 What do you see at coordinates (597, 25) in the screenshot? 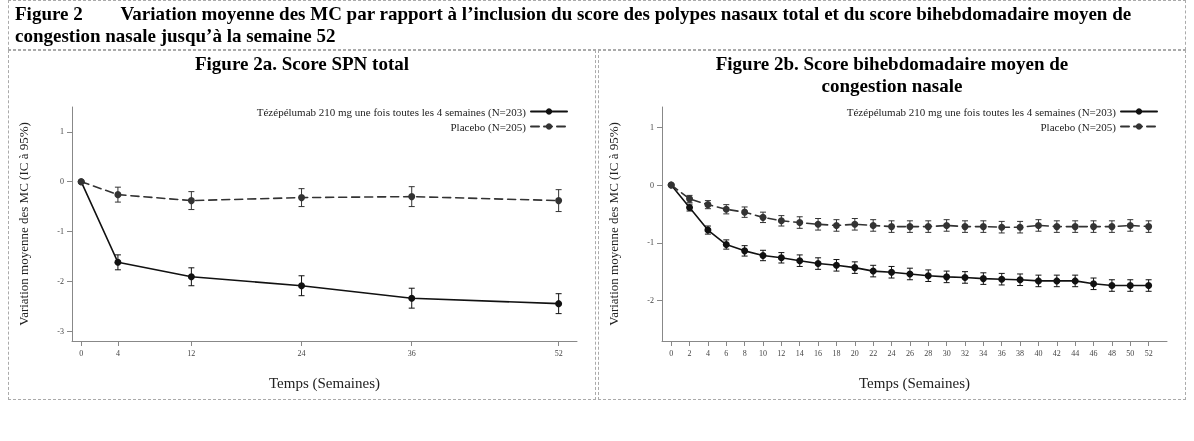
I see `caption: Figure 2 Variation moyenne des MC par rapport à l’inclusion du score des polypes nasaux total et du score bihebdomadaire moyen de congestion nasale jusqu’à la semaine 52` at bounding box center [597, 25].